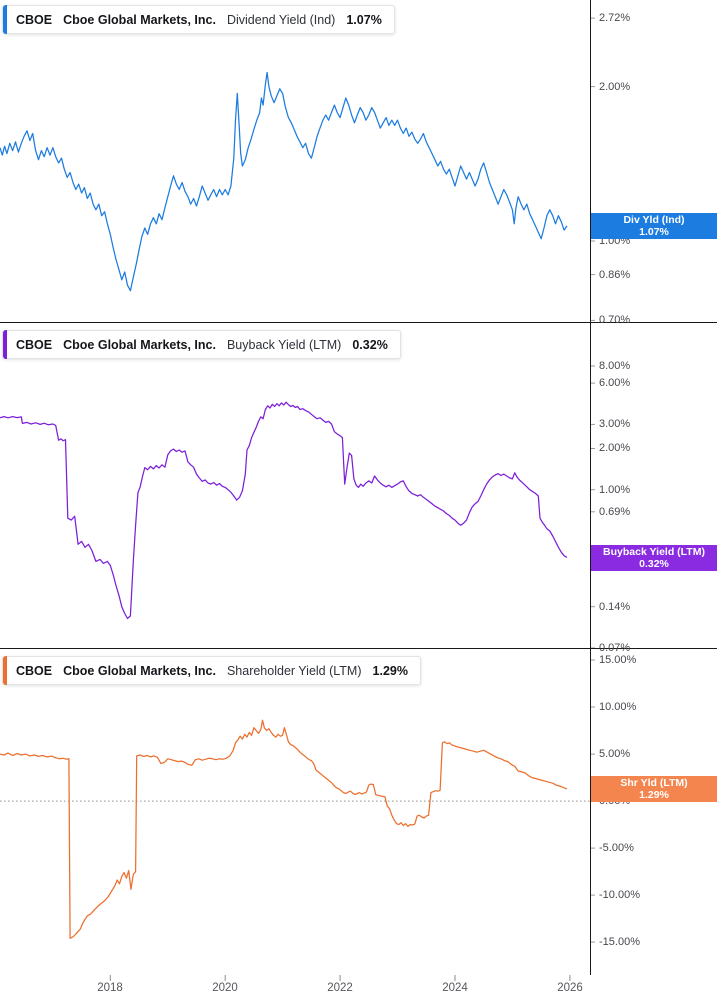  What do you see at coordinates (654, 220) in the screenshot?
I see `badge-series-label: Div Yld (Ind)` at bounding box center [654, 220].